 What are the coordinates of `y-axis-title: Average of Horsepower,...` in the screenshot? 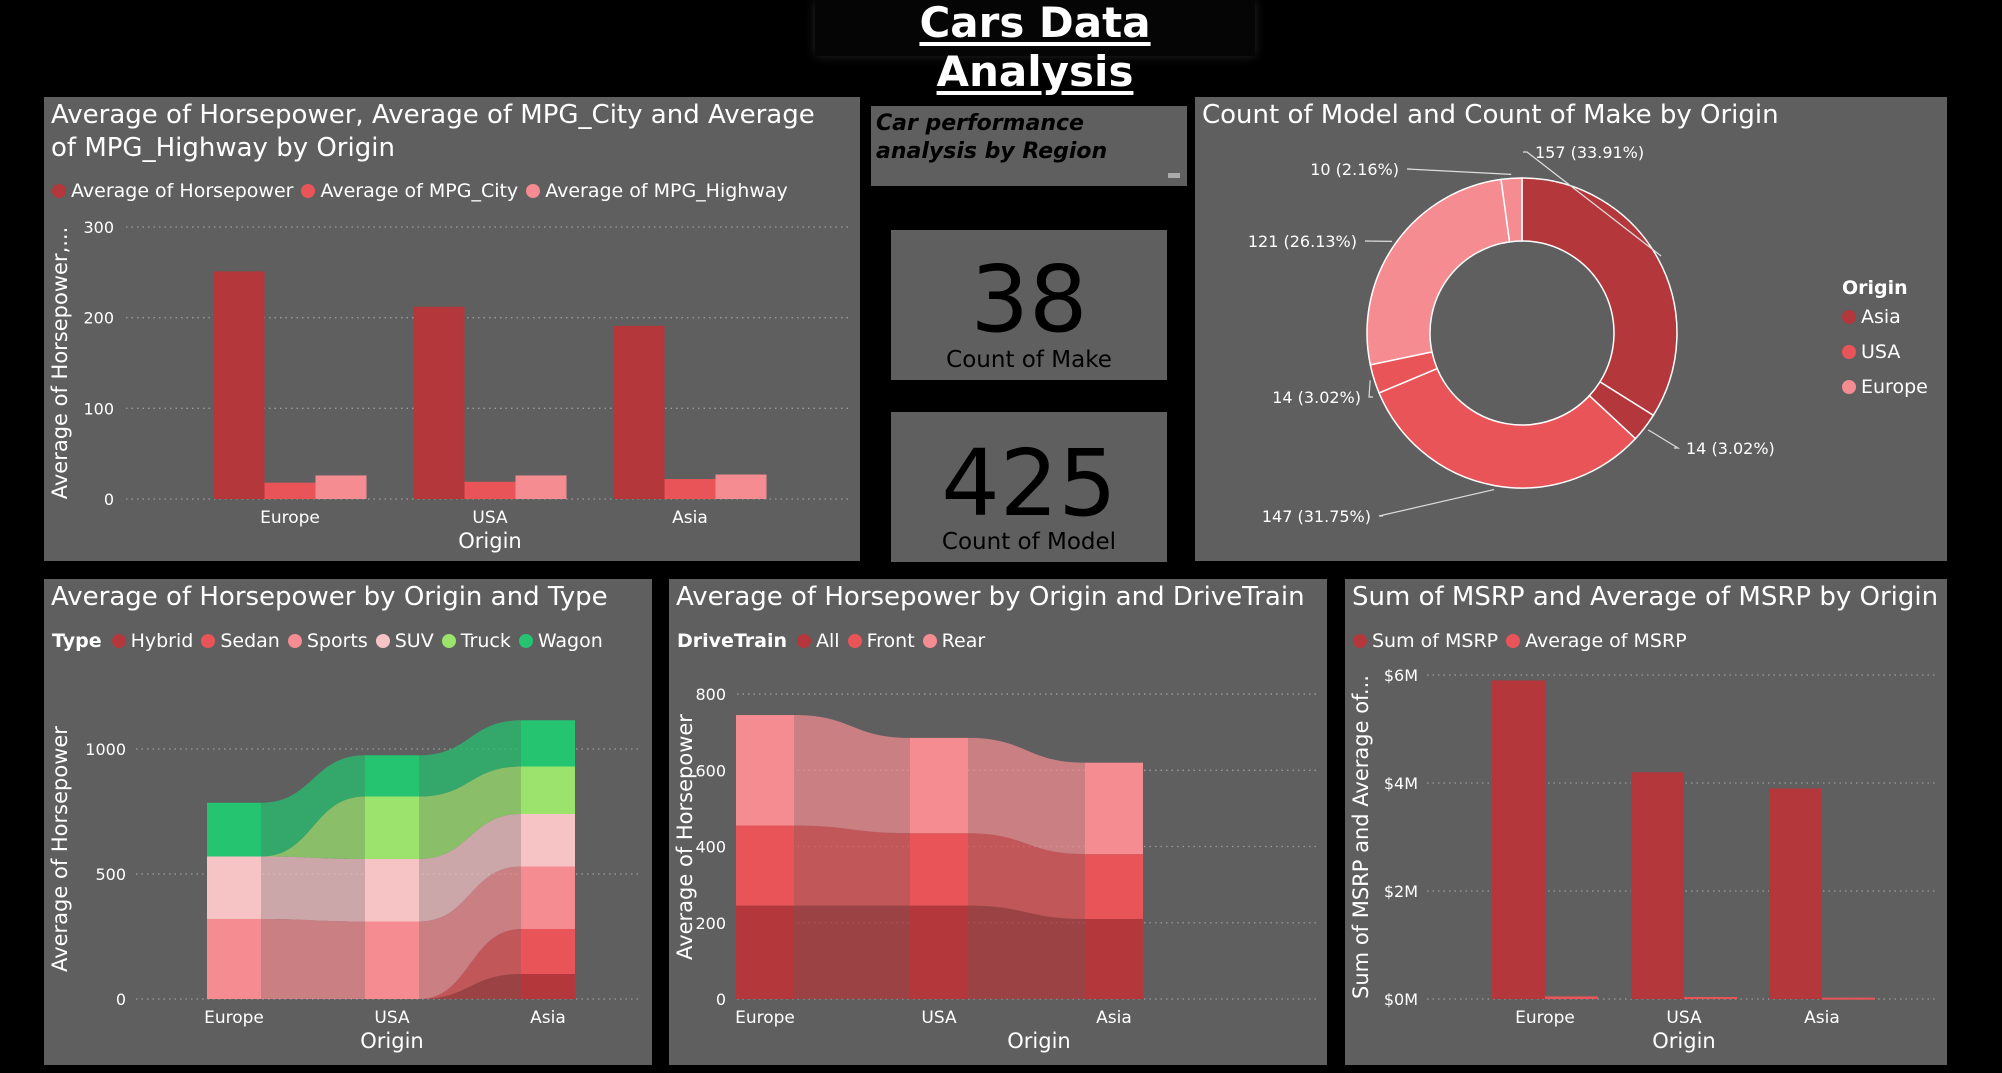 It's located at (60, 363).